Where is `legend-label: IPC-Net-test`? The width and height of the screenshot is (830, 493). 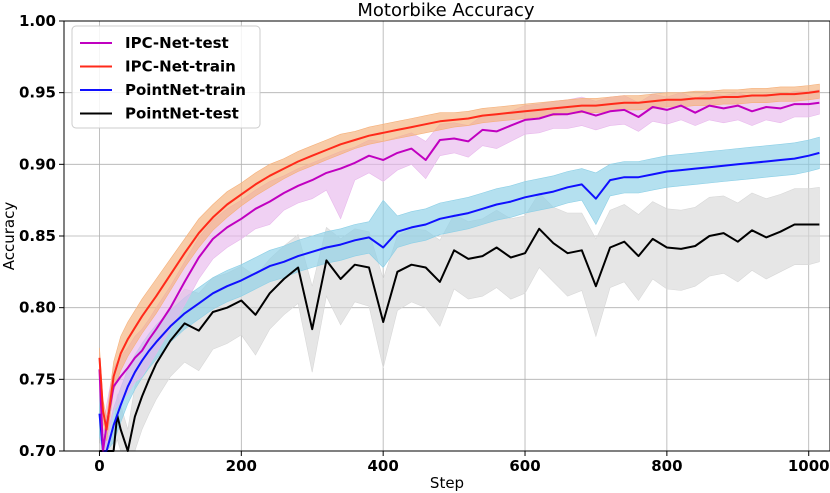 legend-label: IPC-Net-test is located at coordinates (177, 43).